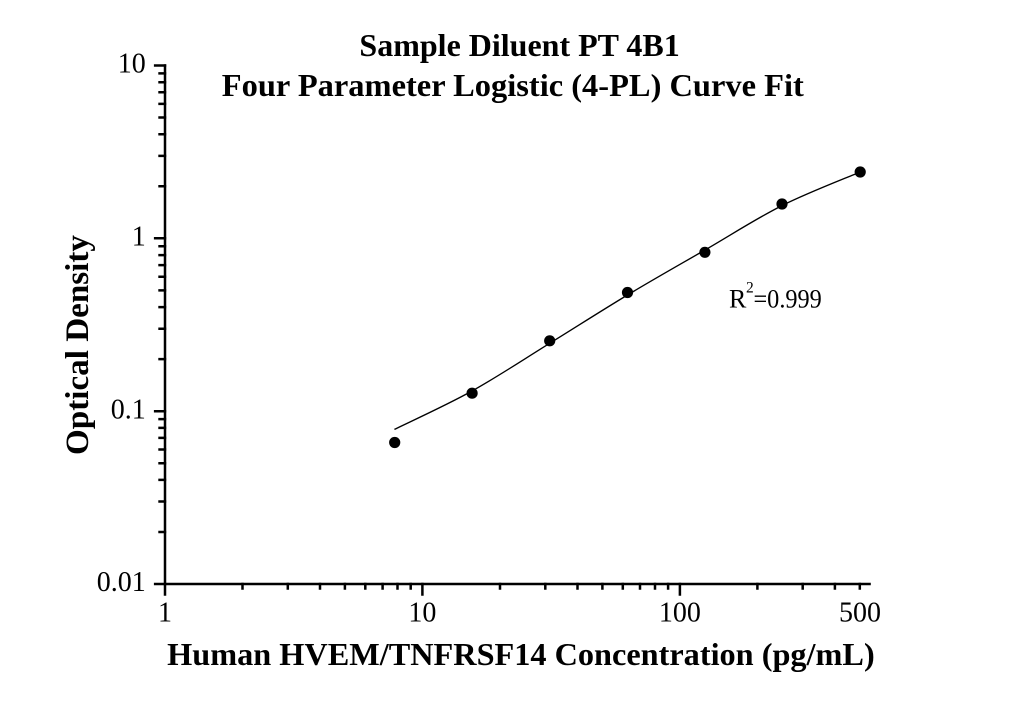 The image size is (1010, 701). I want to click on svg-text: Optical Density, so click(78, 344).